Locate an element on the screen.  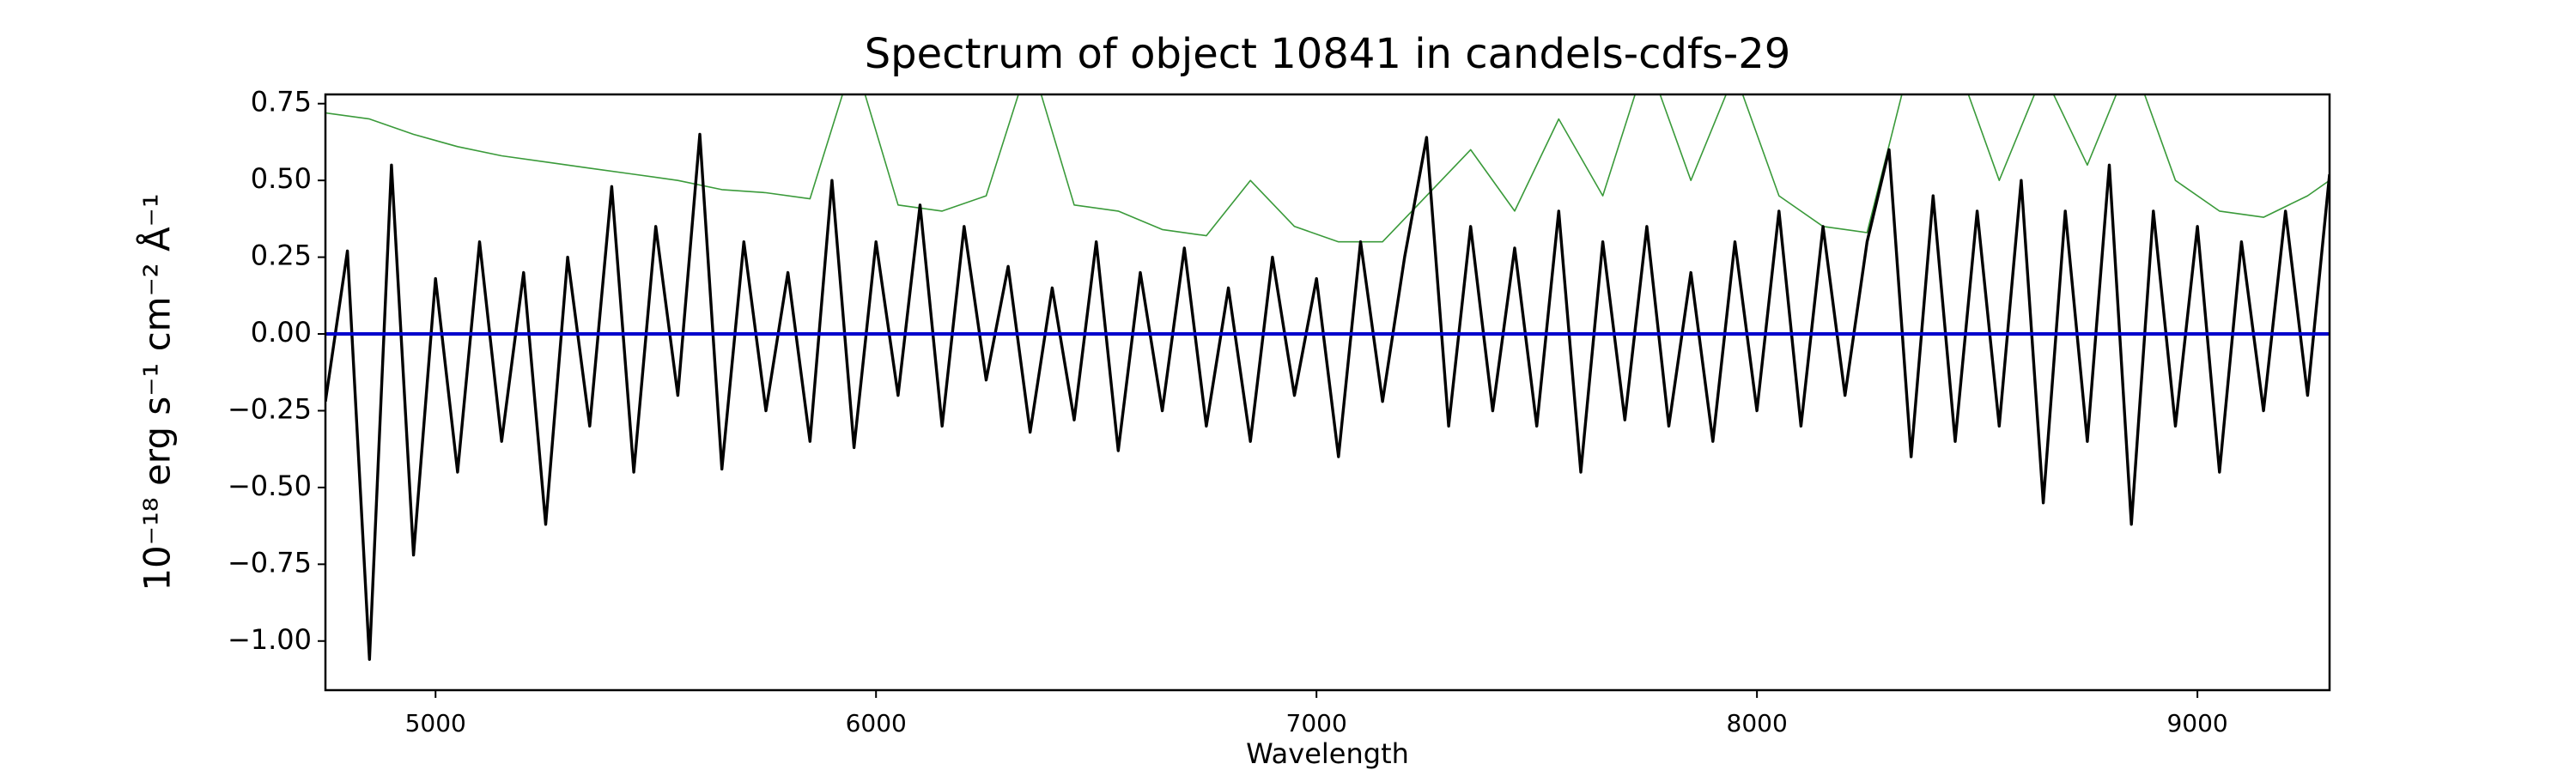
y-tick-label: −0.50 is located at coordinates (270, 486).